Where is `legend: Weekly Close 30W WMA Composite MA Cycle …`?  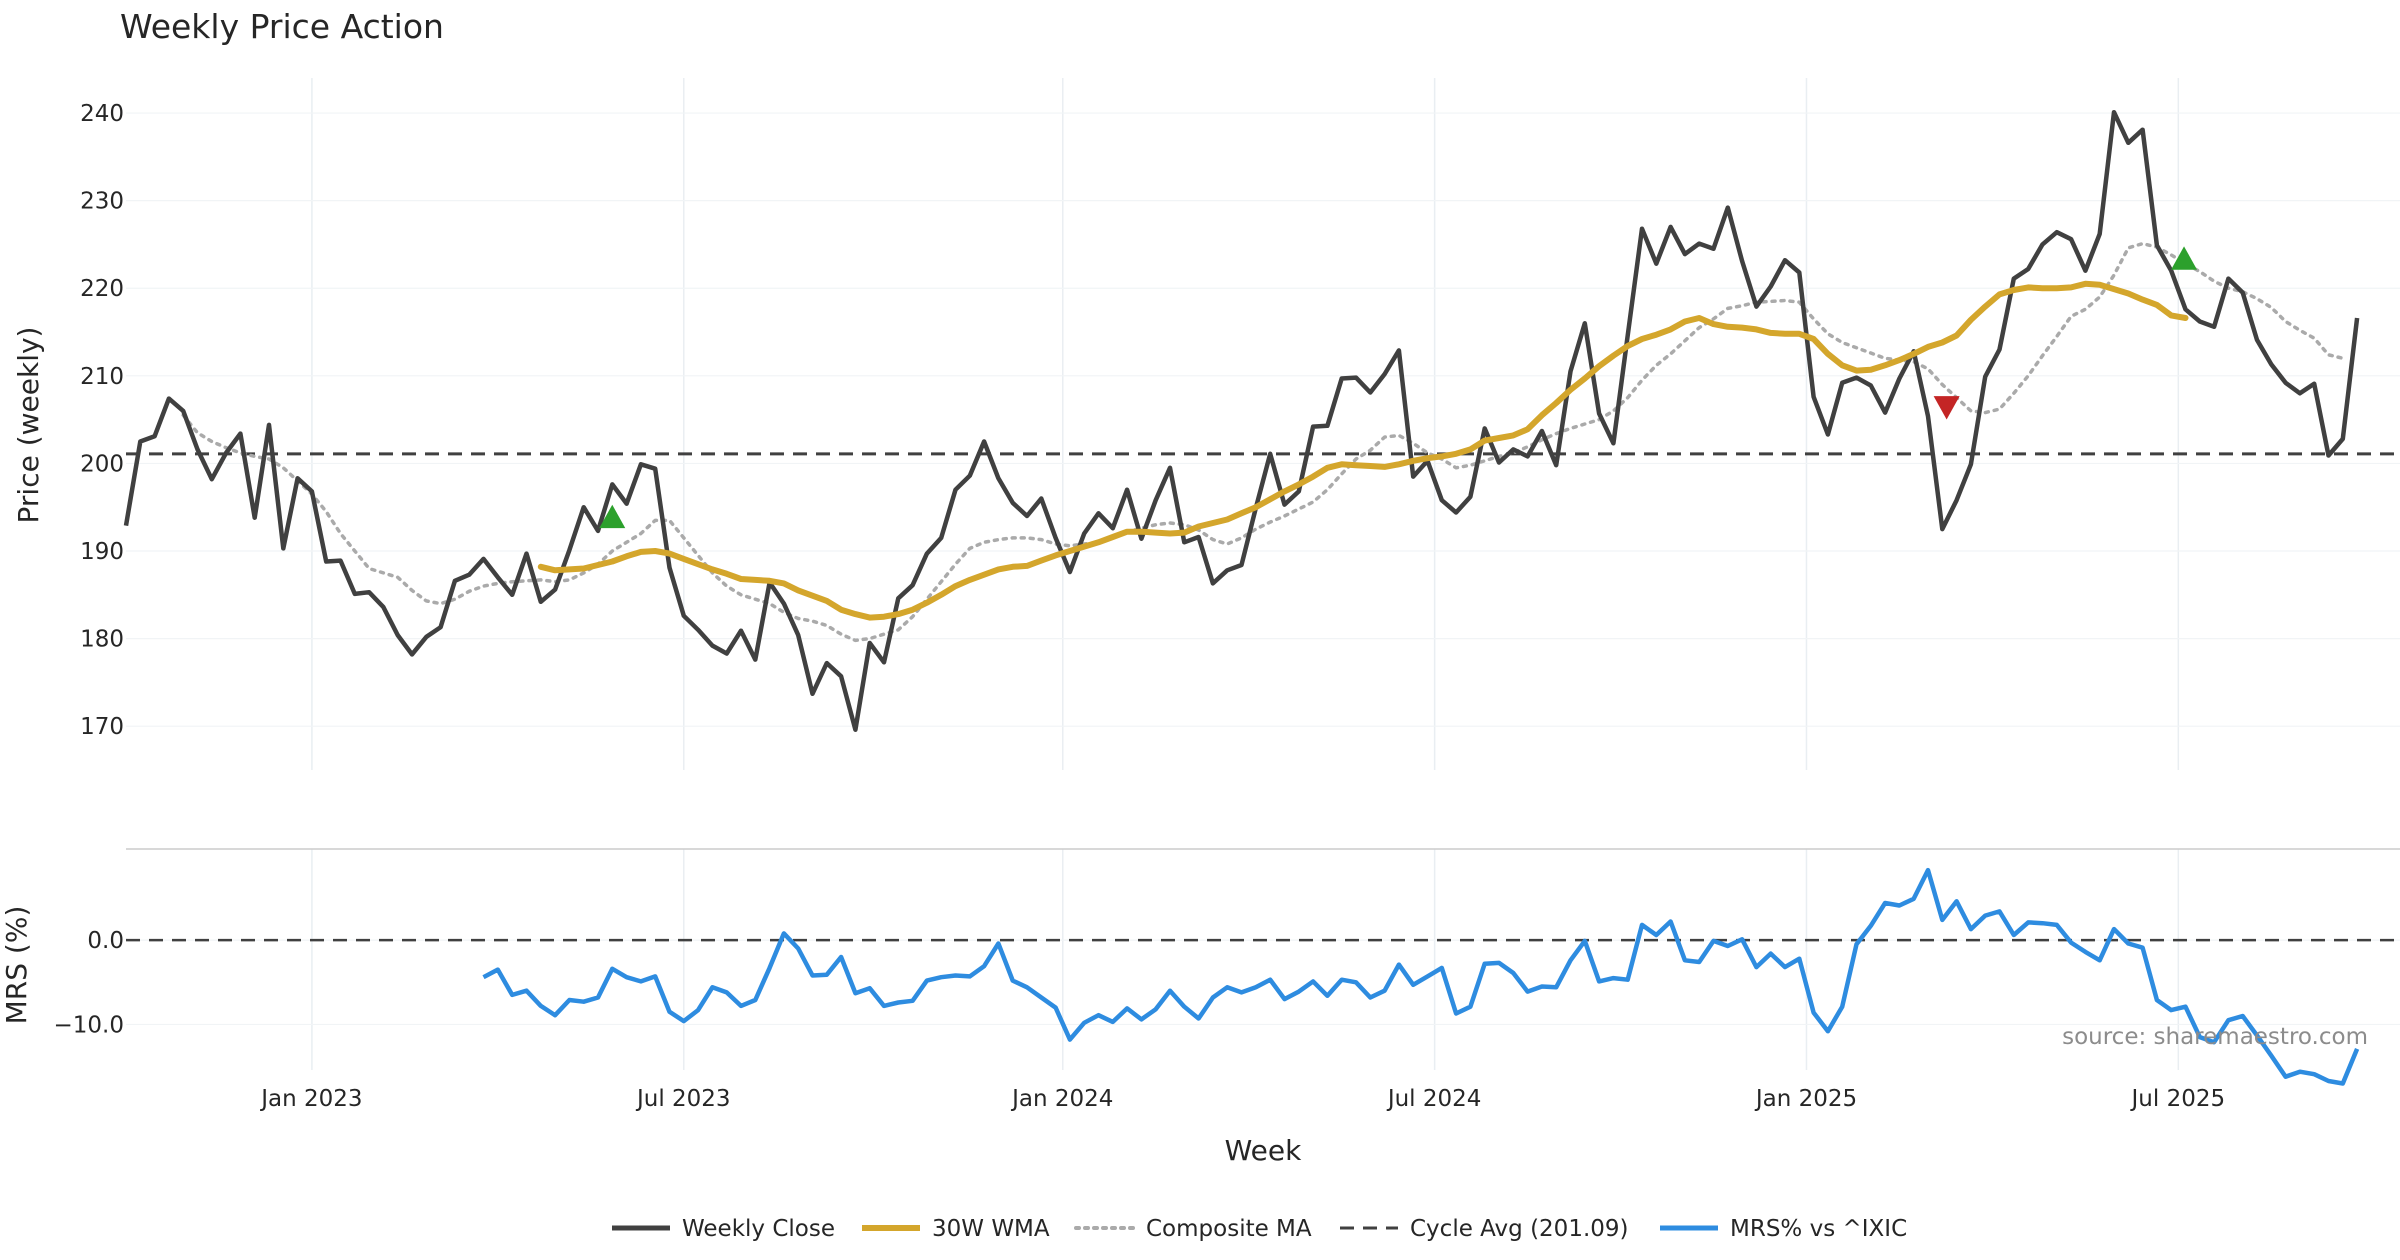
legend: Weekly Close 30W WMA Composite MA Cycle … is located at coordinates (1259, 1229).